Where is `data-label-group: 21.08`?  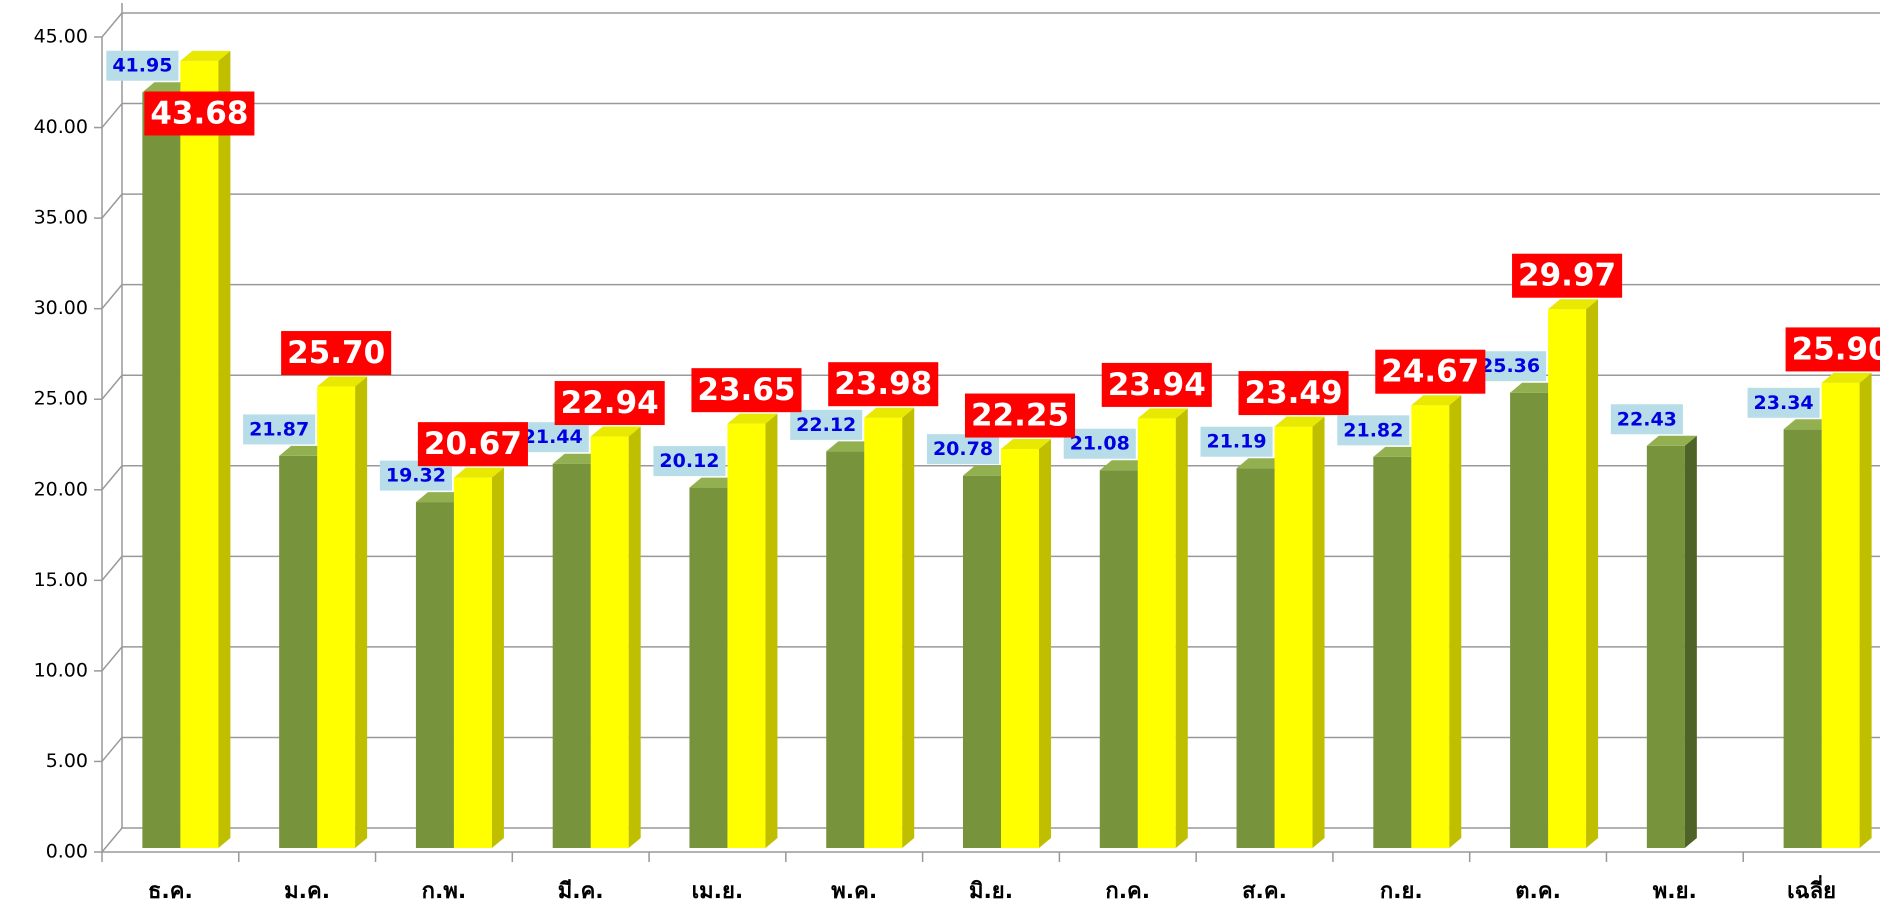
data-label-group: 21.08 is located at coordinates (1099, 443).